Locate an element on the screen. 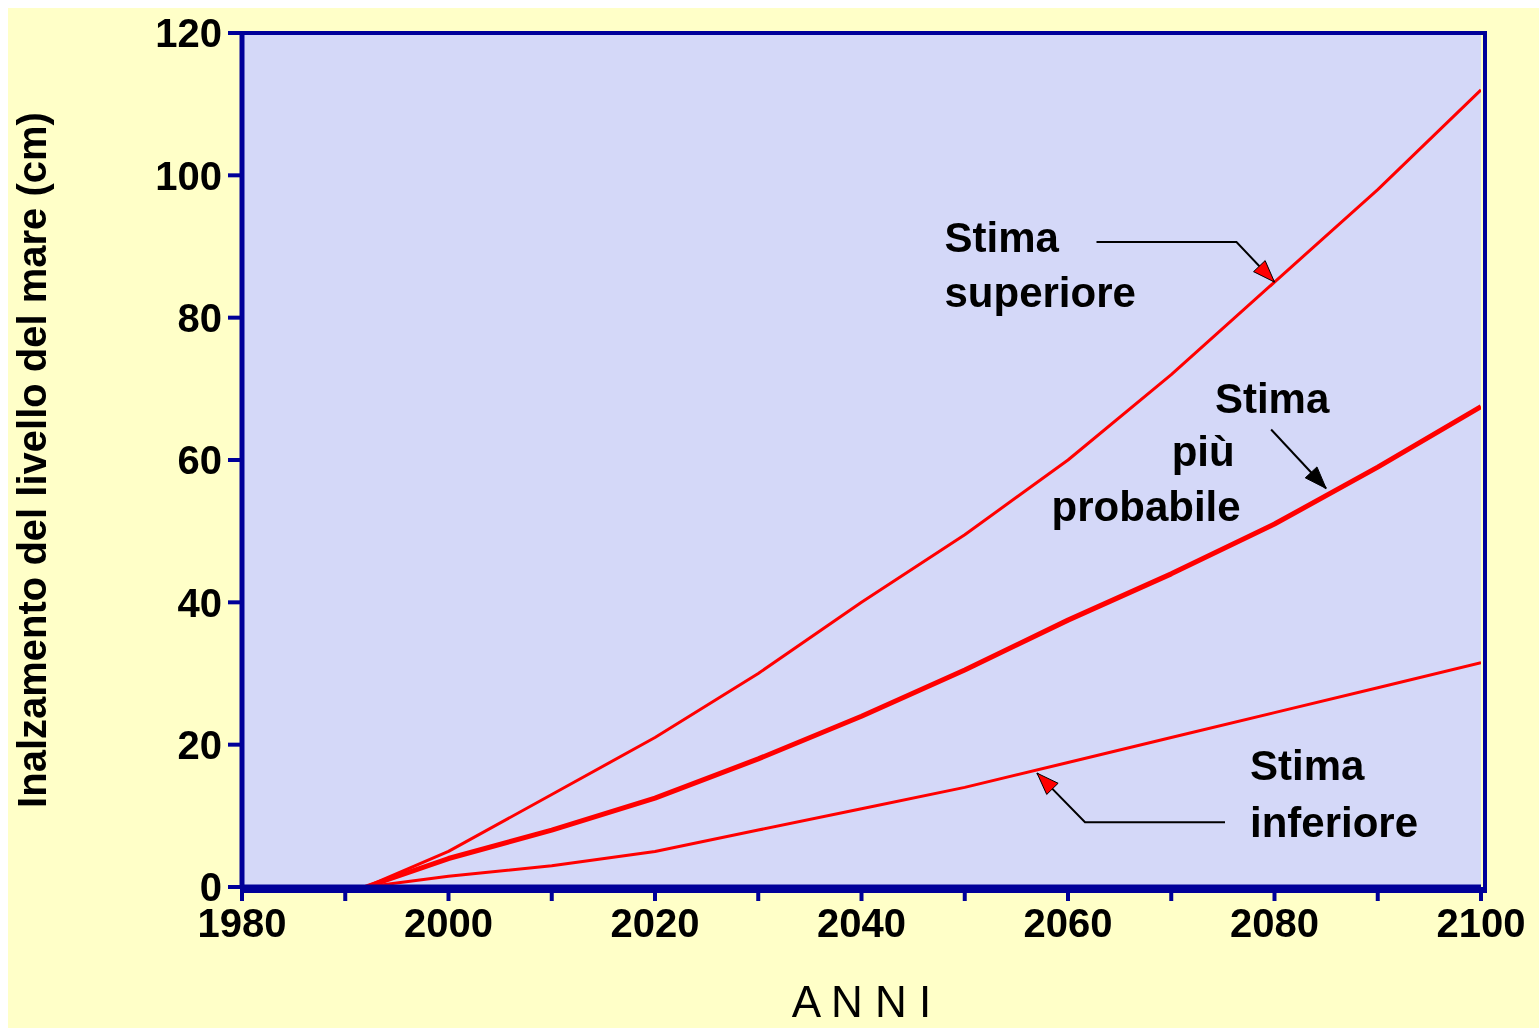 The image size is (1539, 1036). annotation: Stima inferiore is located at coordinates (1334, 794).